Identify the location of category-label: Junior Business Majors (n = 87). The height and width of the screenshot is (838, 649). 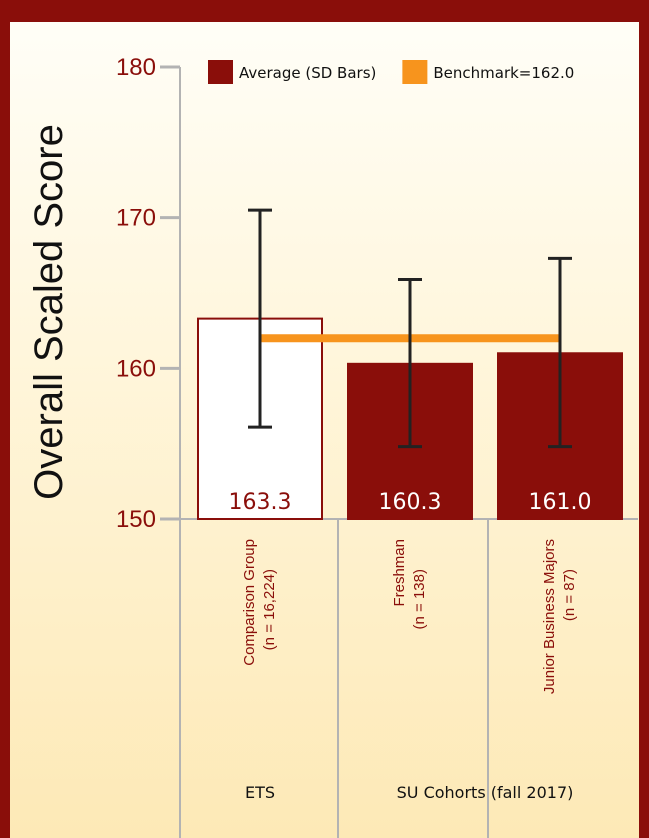
(559, 616).